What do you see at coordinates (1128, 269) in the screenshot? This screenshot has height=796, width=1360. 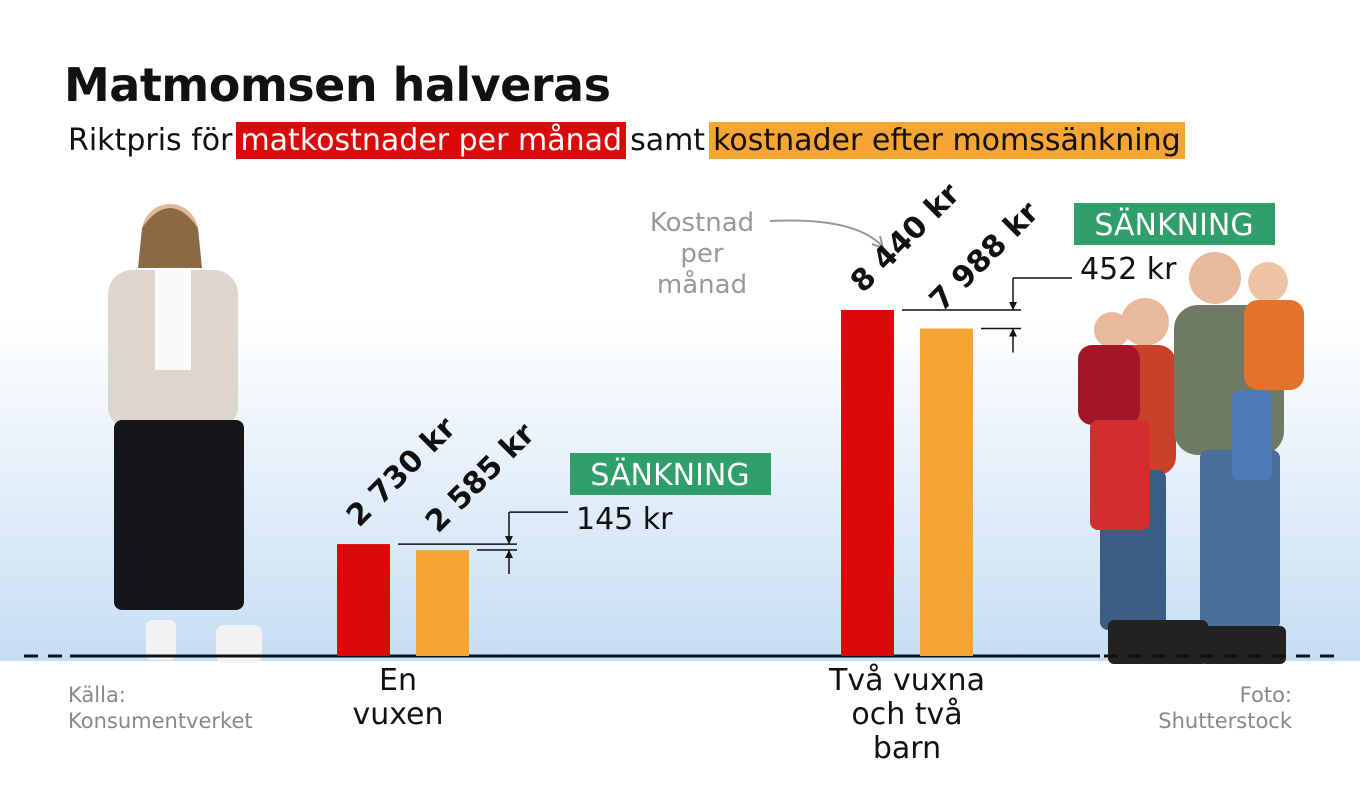 I see `reduction-value: 452 kr` at bounding box center [1128, 269].